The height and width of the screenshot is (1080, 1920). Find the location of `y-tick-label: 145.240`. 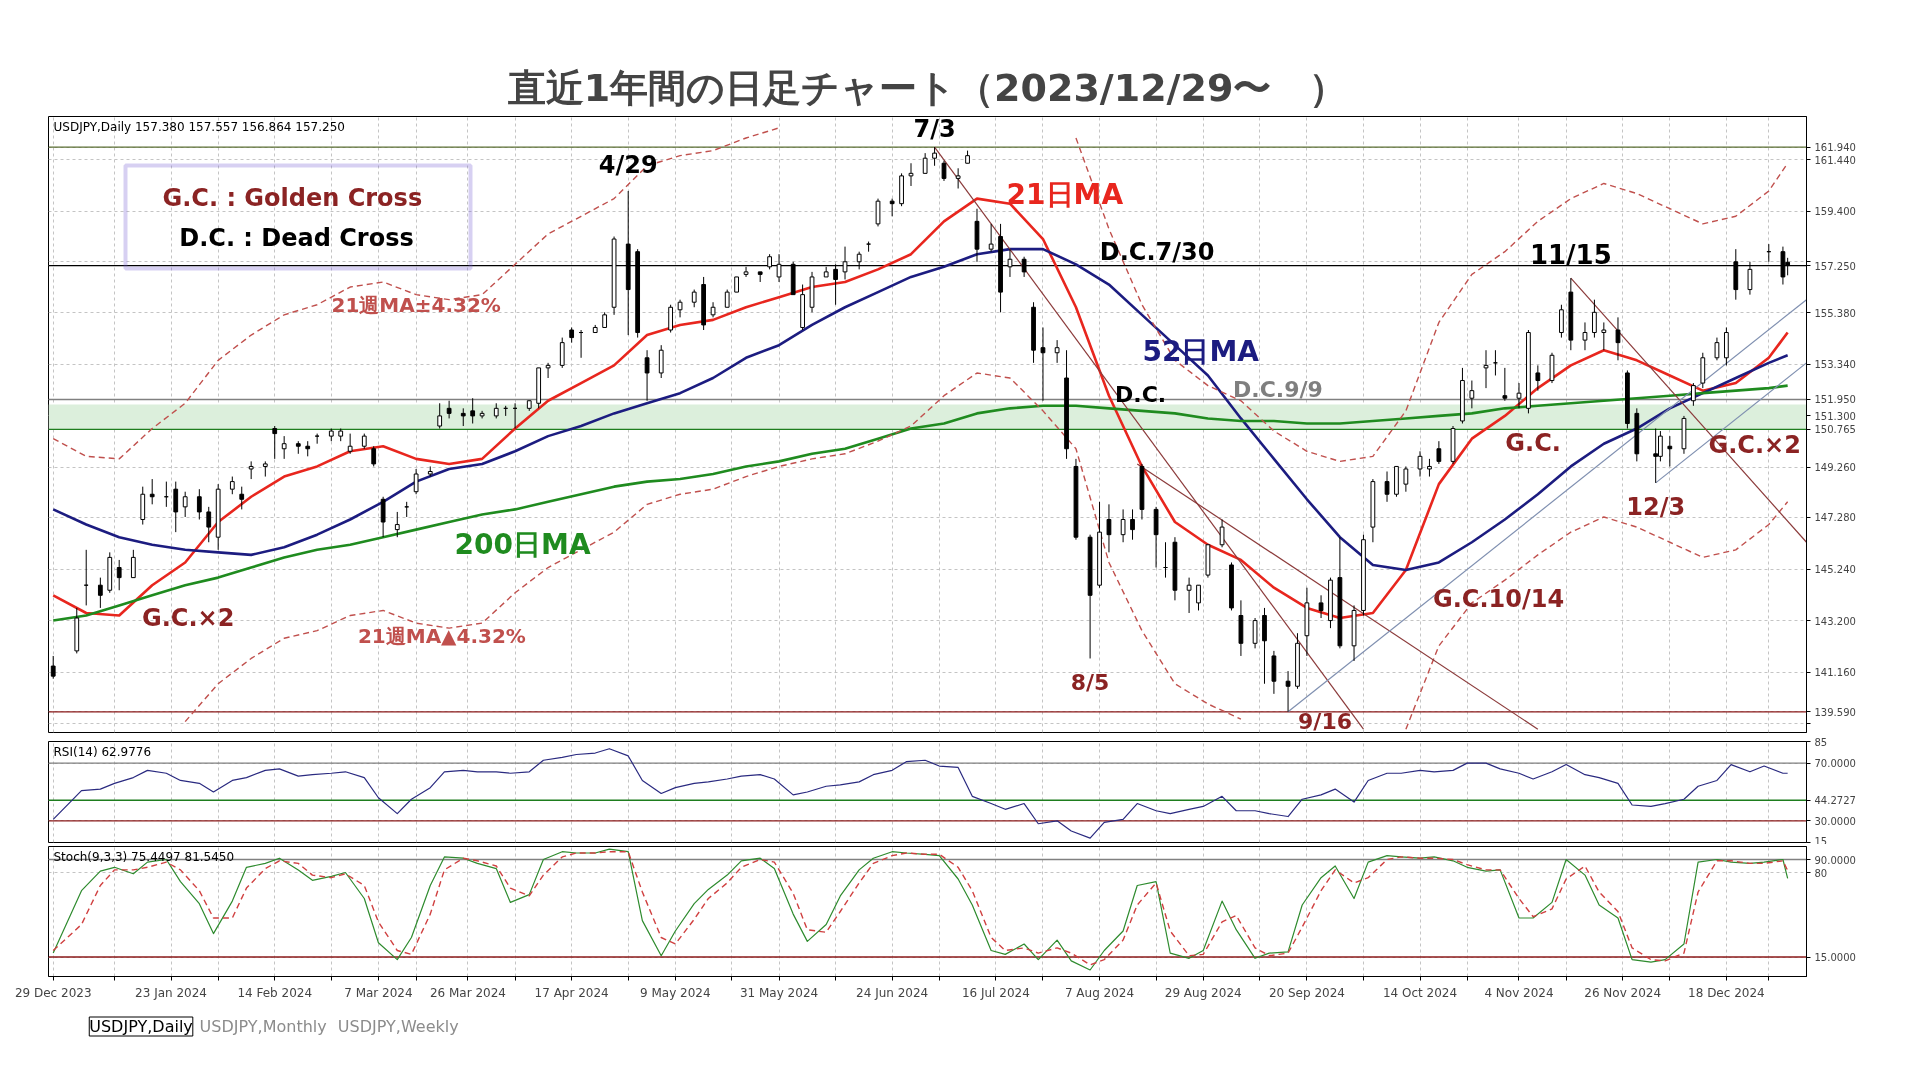

y-tick-label: 145.240 is located at coordinates (1835, 570).